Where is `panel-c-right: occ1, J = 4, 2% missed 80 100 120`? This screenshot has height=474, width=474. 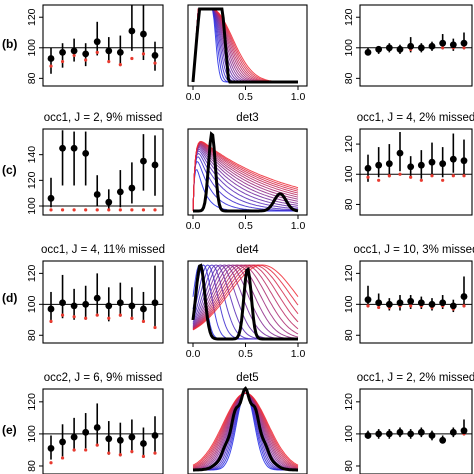
panel-c-right: occ1, J = 4, 2% missed 80 100 120 is located at coordinates (408, 164).